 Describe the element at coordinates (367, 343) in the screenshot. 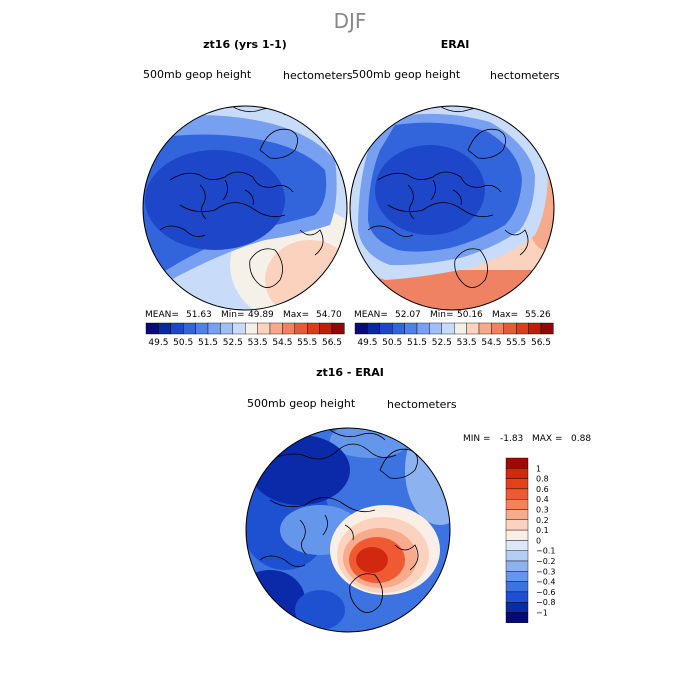

I see `colorbar-erai-tick-label: 49.5` at that location.